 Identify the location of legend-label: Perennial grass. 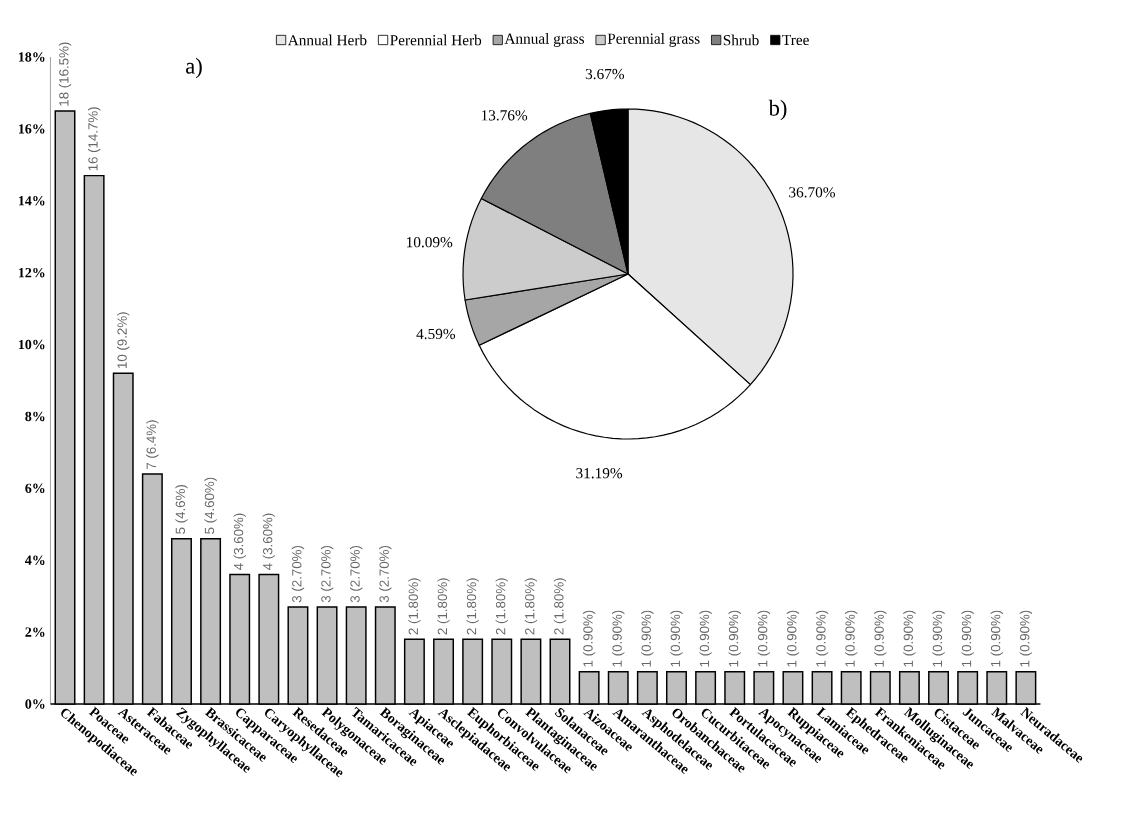
(653, 40).